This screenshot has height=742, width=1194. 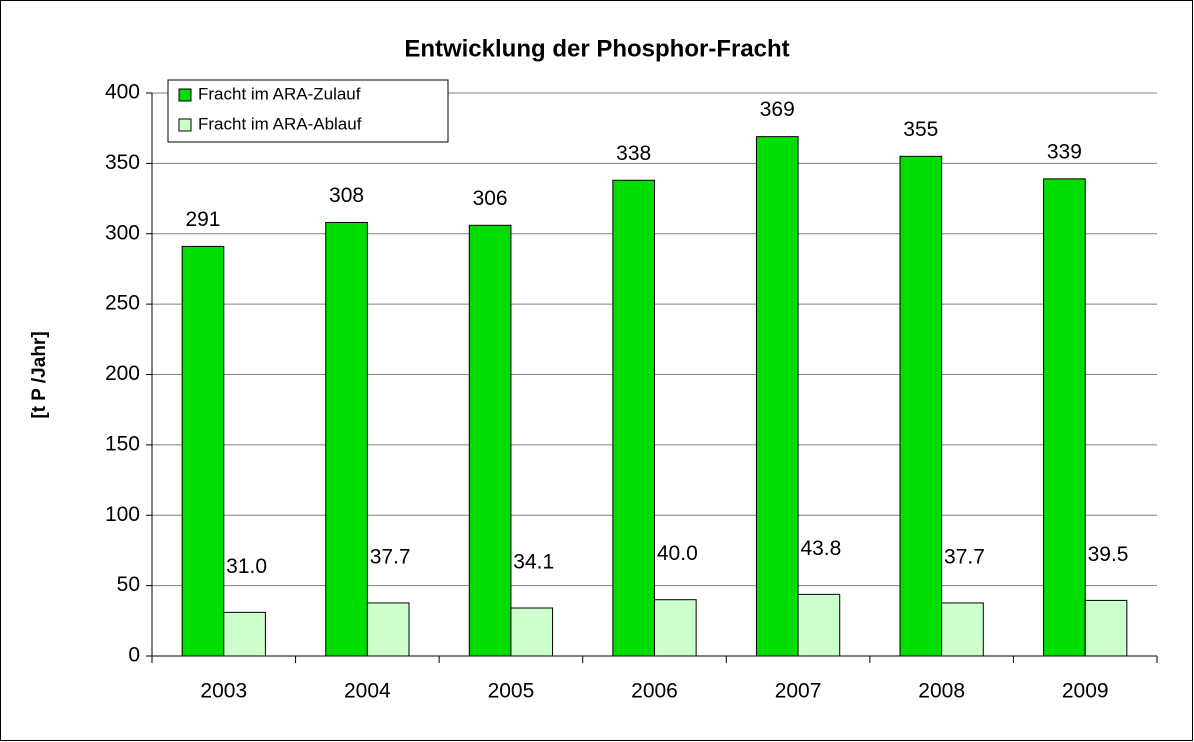 What do you see at coordinates (677, 553) in the screenshot?
I see `data-label: 40.0` at bounding box center [677, 553].